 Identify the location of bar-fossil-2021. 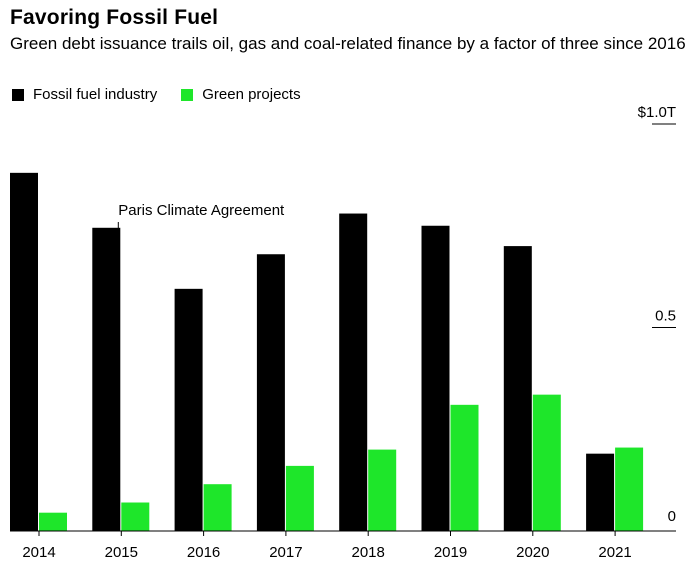
(600, 492).